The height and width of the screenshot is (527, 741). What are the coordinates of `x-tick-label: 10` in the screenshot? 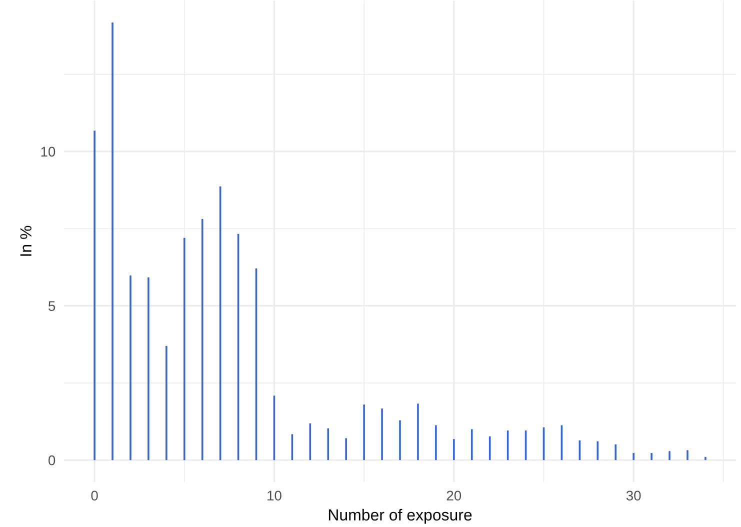 It's located at (275, 495).